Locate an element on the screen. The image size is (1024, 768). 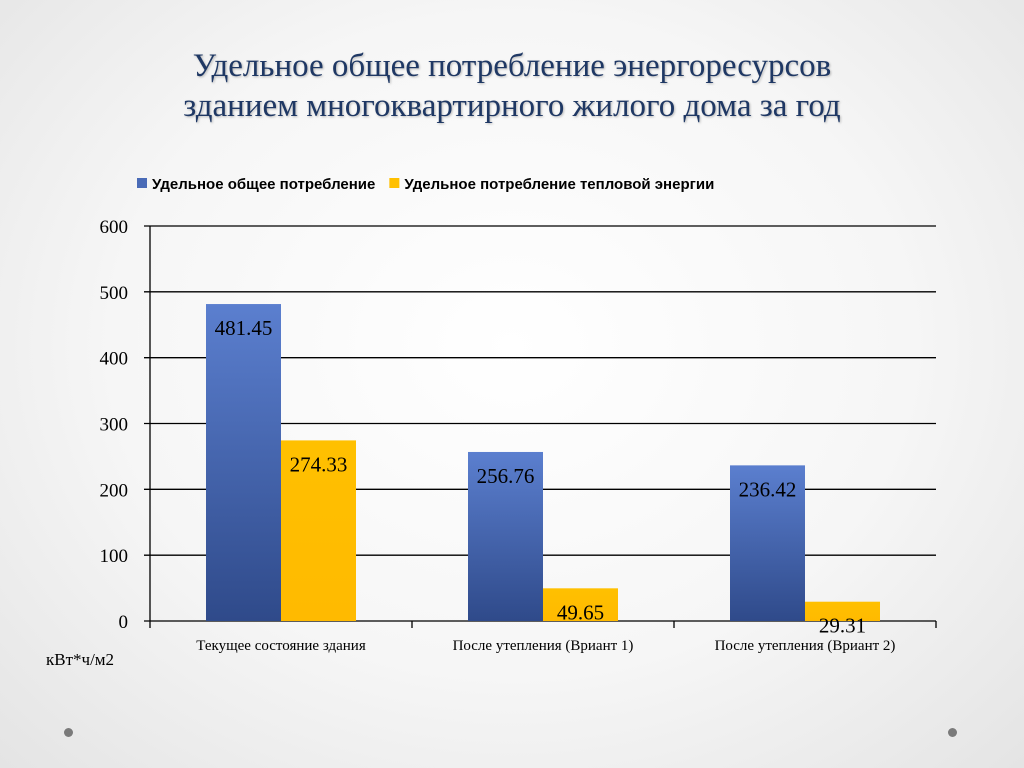
y-tick-label-200: 200 is located at coordinates (114, 490).